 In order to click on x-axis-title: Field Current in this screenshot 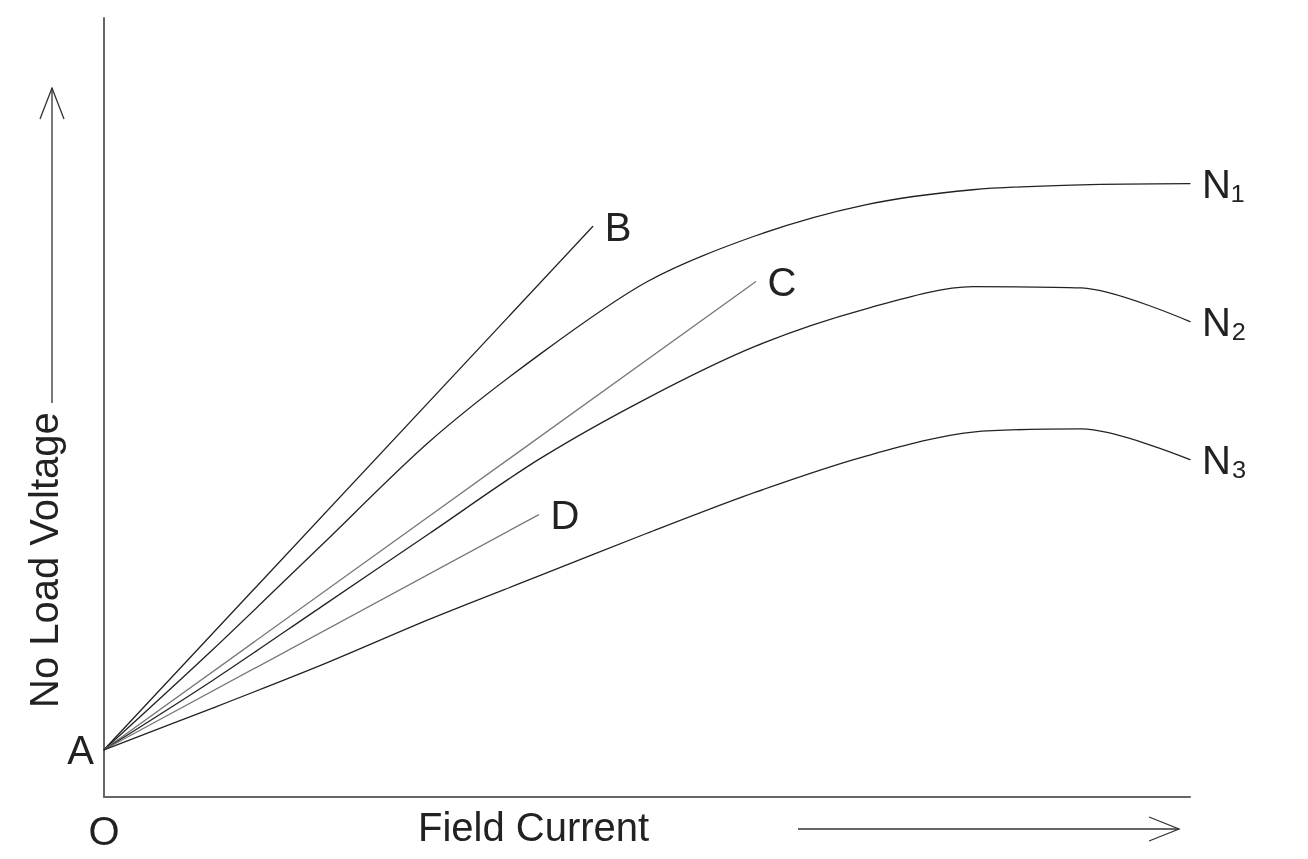, I will do `click(534, 827)`.